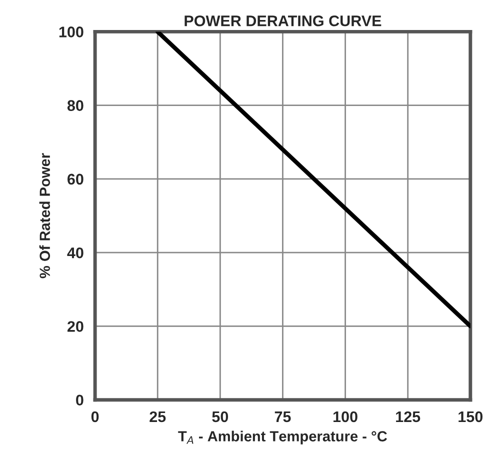 This screenshot has width=490, height=466. What do you see at coordinates (75, 105) in the screenshot?
I see `y-tick-label: 80` at bounding box center [75, 105].